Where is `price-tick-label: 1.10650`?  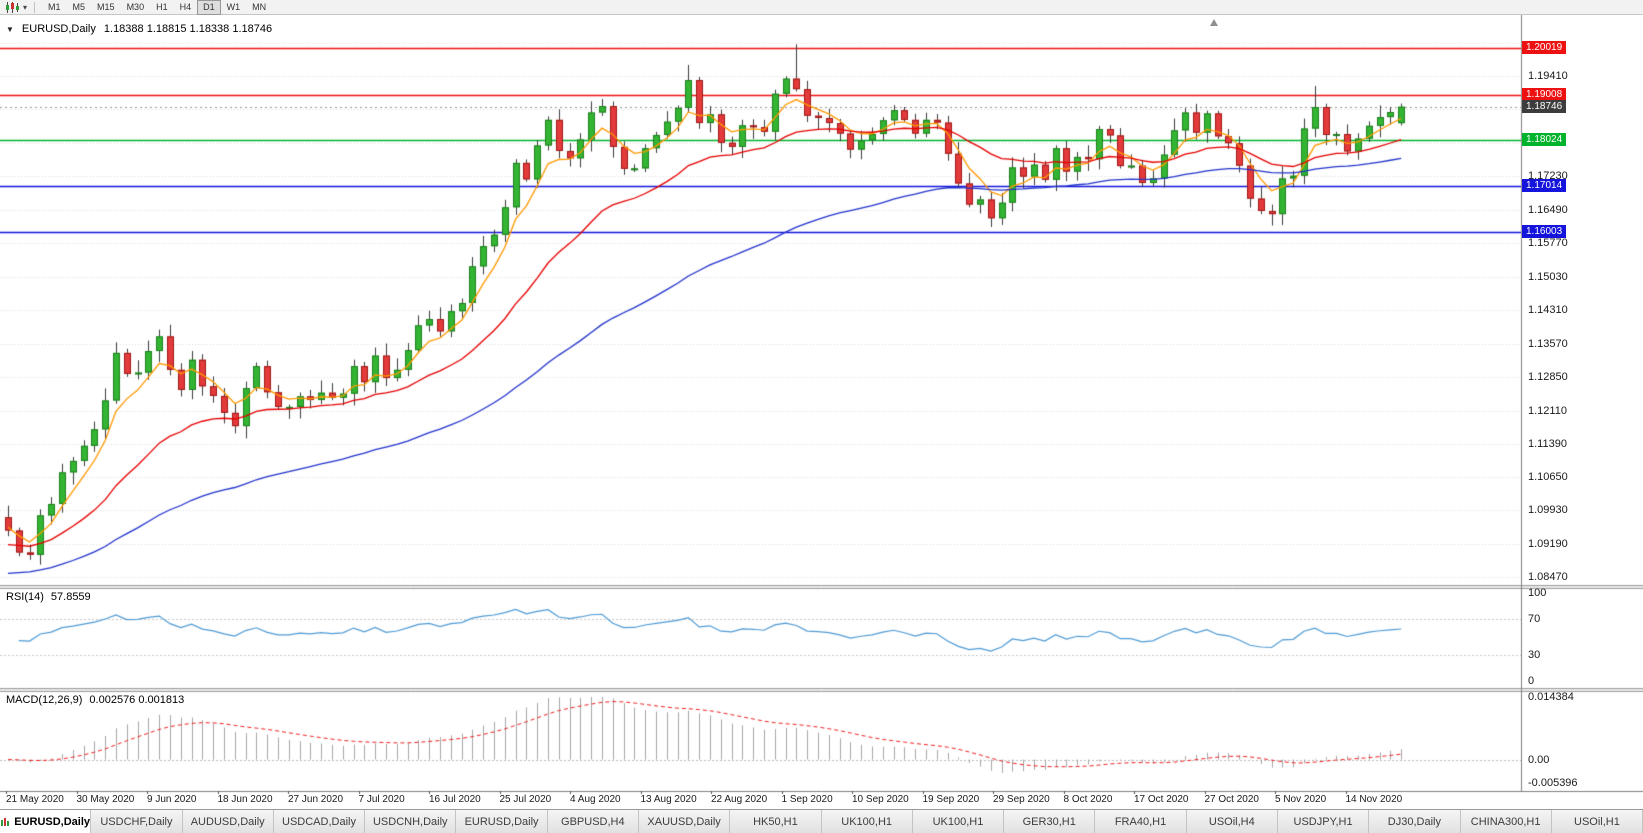
price-tick-label: 1.10650 is located at coordinates (1548, 477).